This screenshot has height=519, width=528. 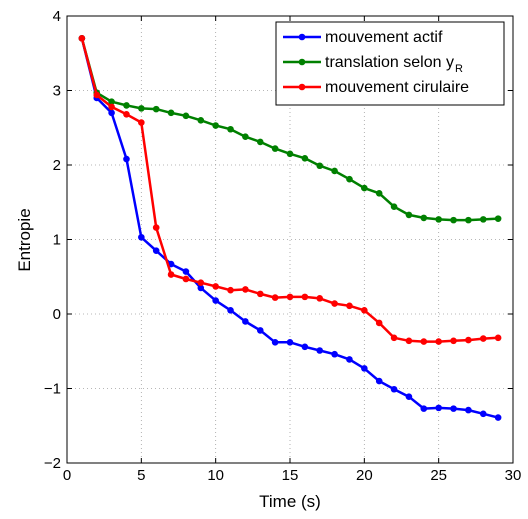 I want to click on x-tick-label: 0, so click(x=67, y=475).